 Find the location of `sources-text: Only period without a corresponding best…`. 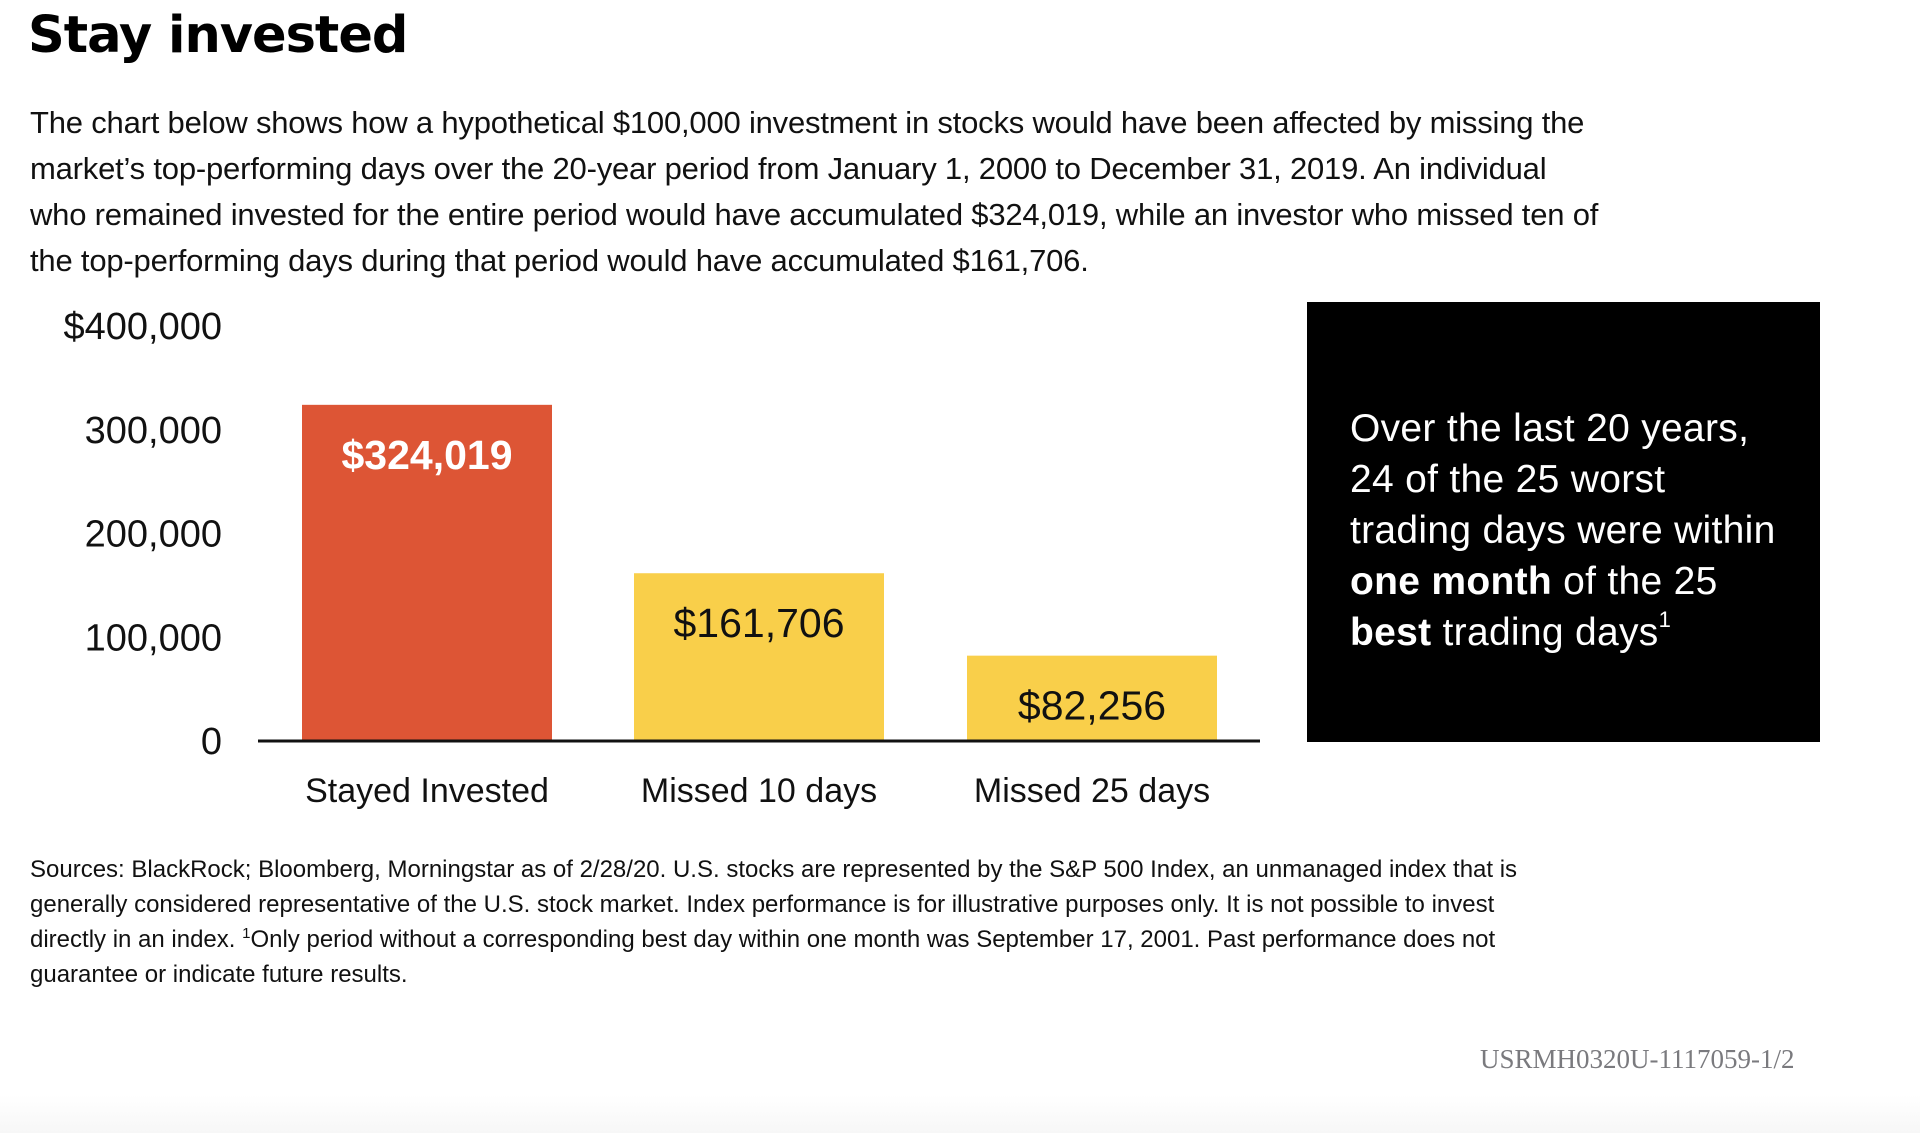

sources-text: Only period without a corresponding best… is located at coordinates (873, 939).